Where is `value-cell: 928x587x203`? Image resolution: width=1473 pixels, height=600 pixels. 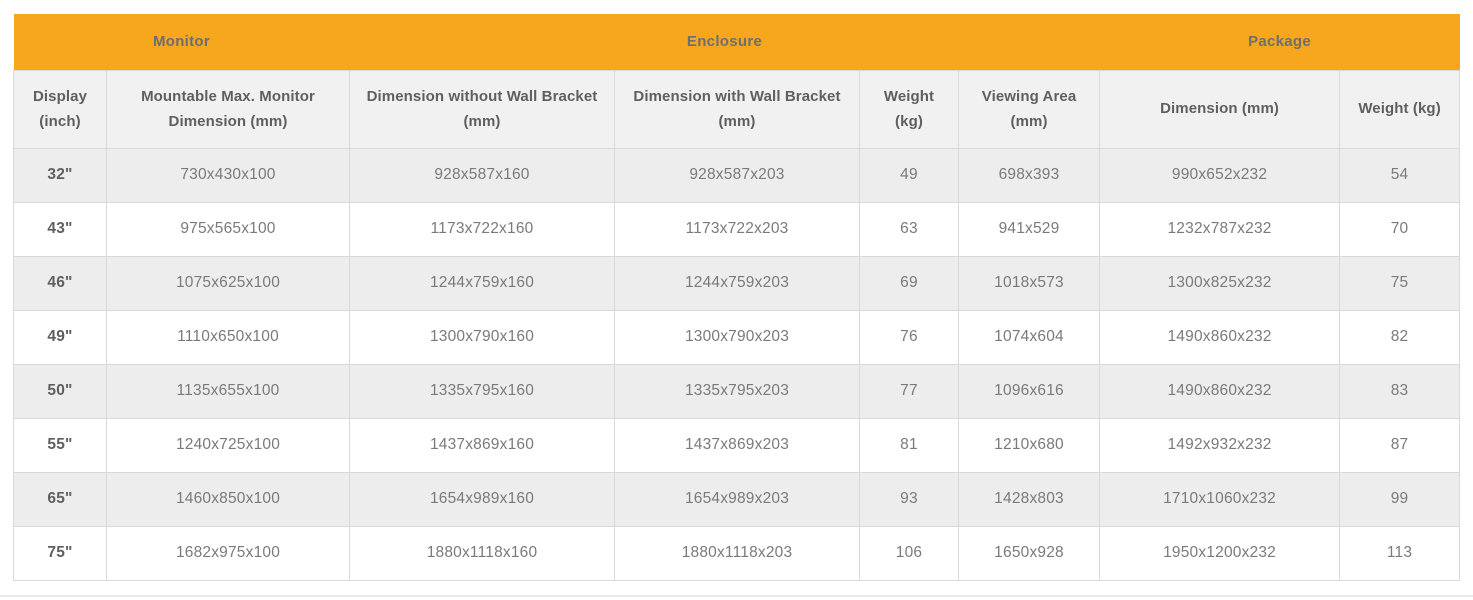 value-cell: 928x587x203 is located at coordinates (737, 175).